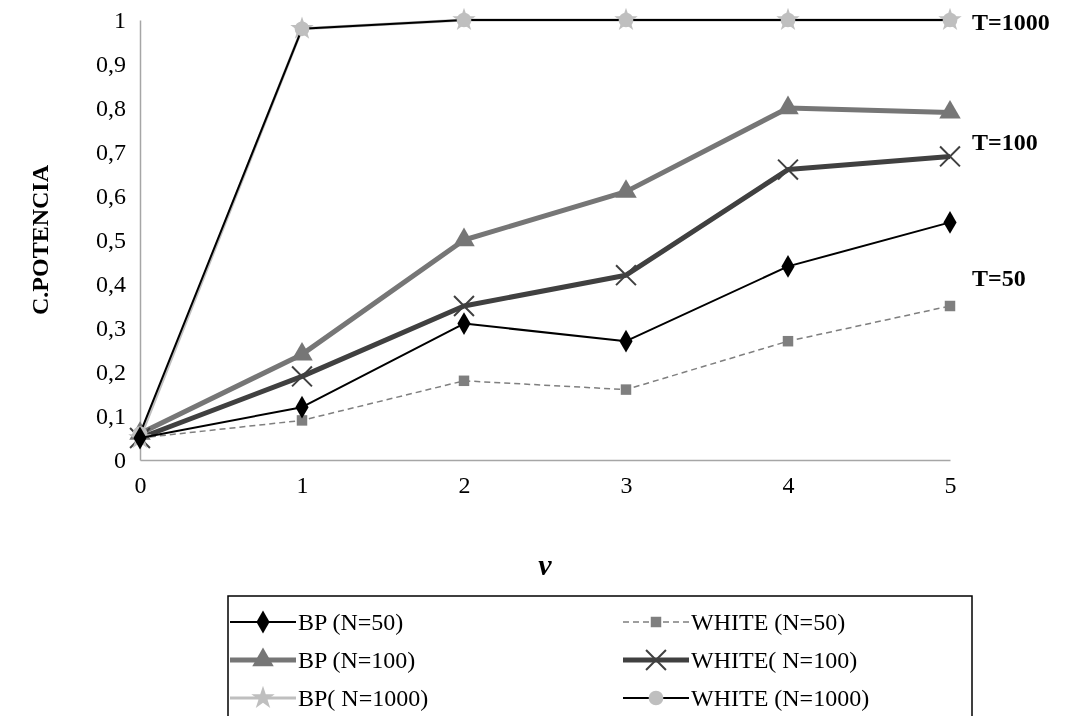 This screenshot has width=1079, height=716. Describe the element at coordinates (357, 660) in the screenshot. I see `legend-label: BP (N=100)` at that location.